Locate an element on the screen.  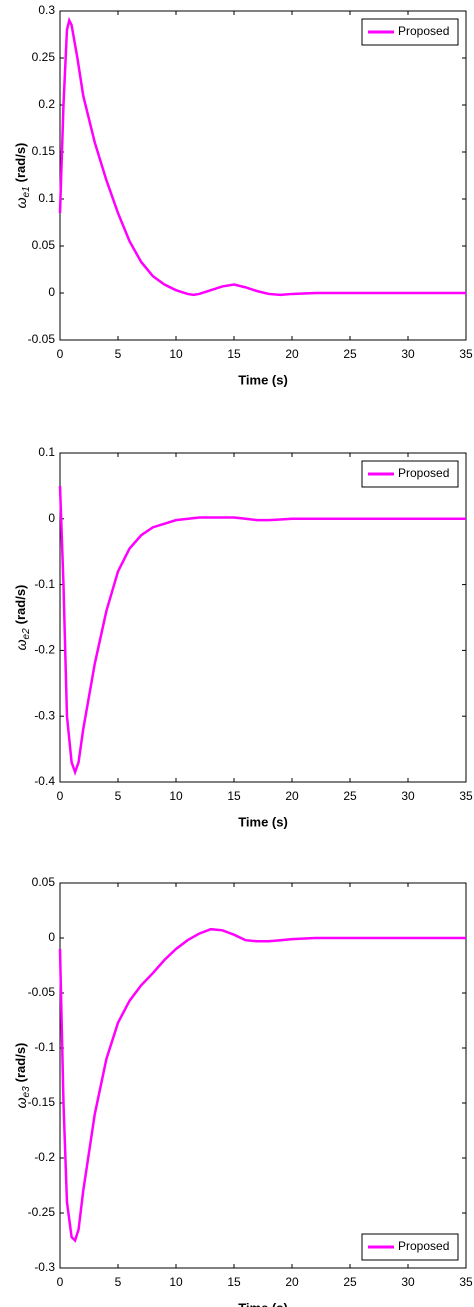
y-axis-title: ωe2 (rad/s) is located at coordinates (22, 618).